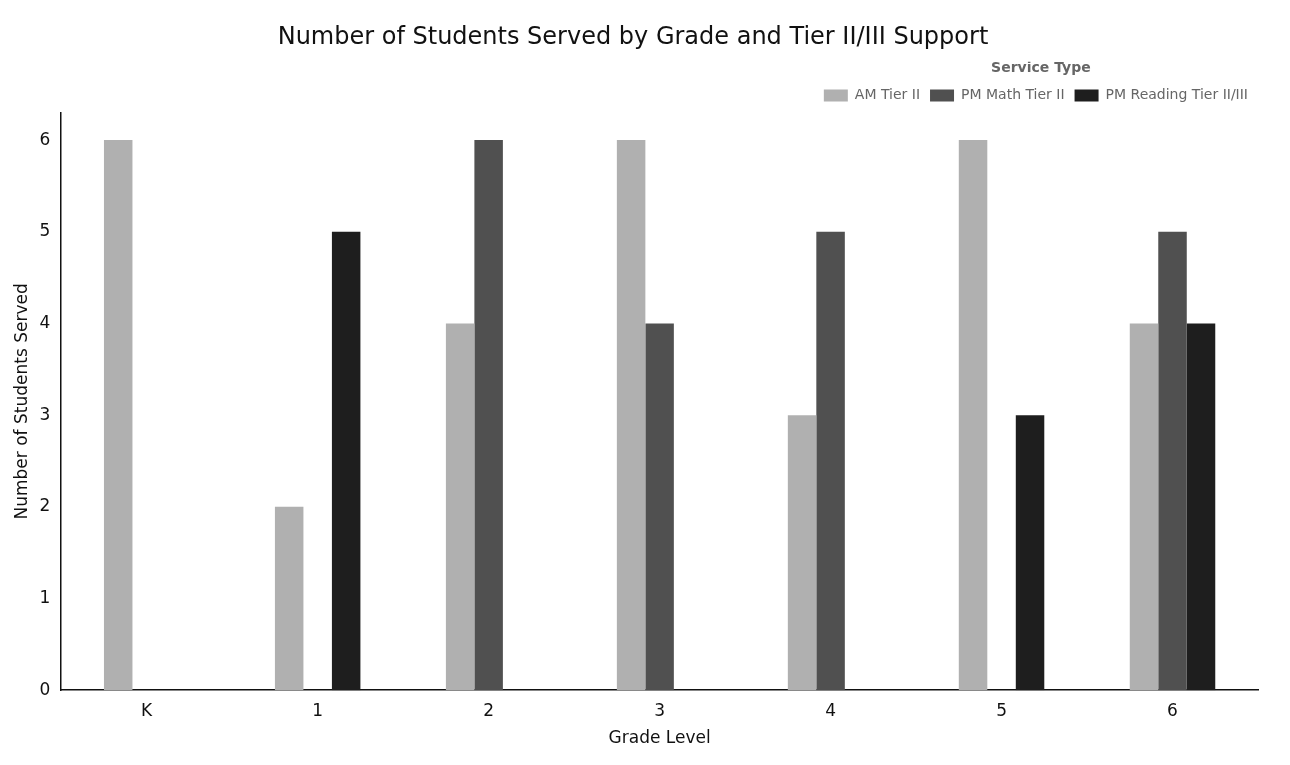 This screenshot has height=765, width=1290. Describe the element at coordinates (45, 596) in the screenshot. I see `y-tick-label: 1` at that location.